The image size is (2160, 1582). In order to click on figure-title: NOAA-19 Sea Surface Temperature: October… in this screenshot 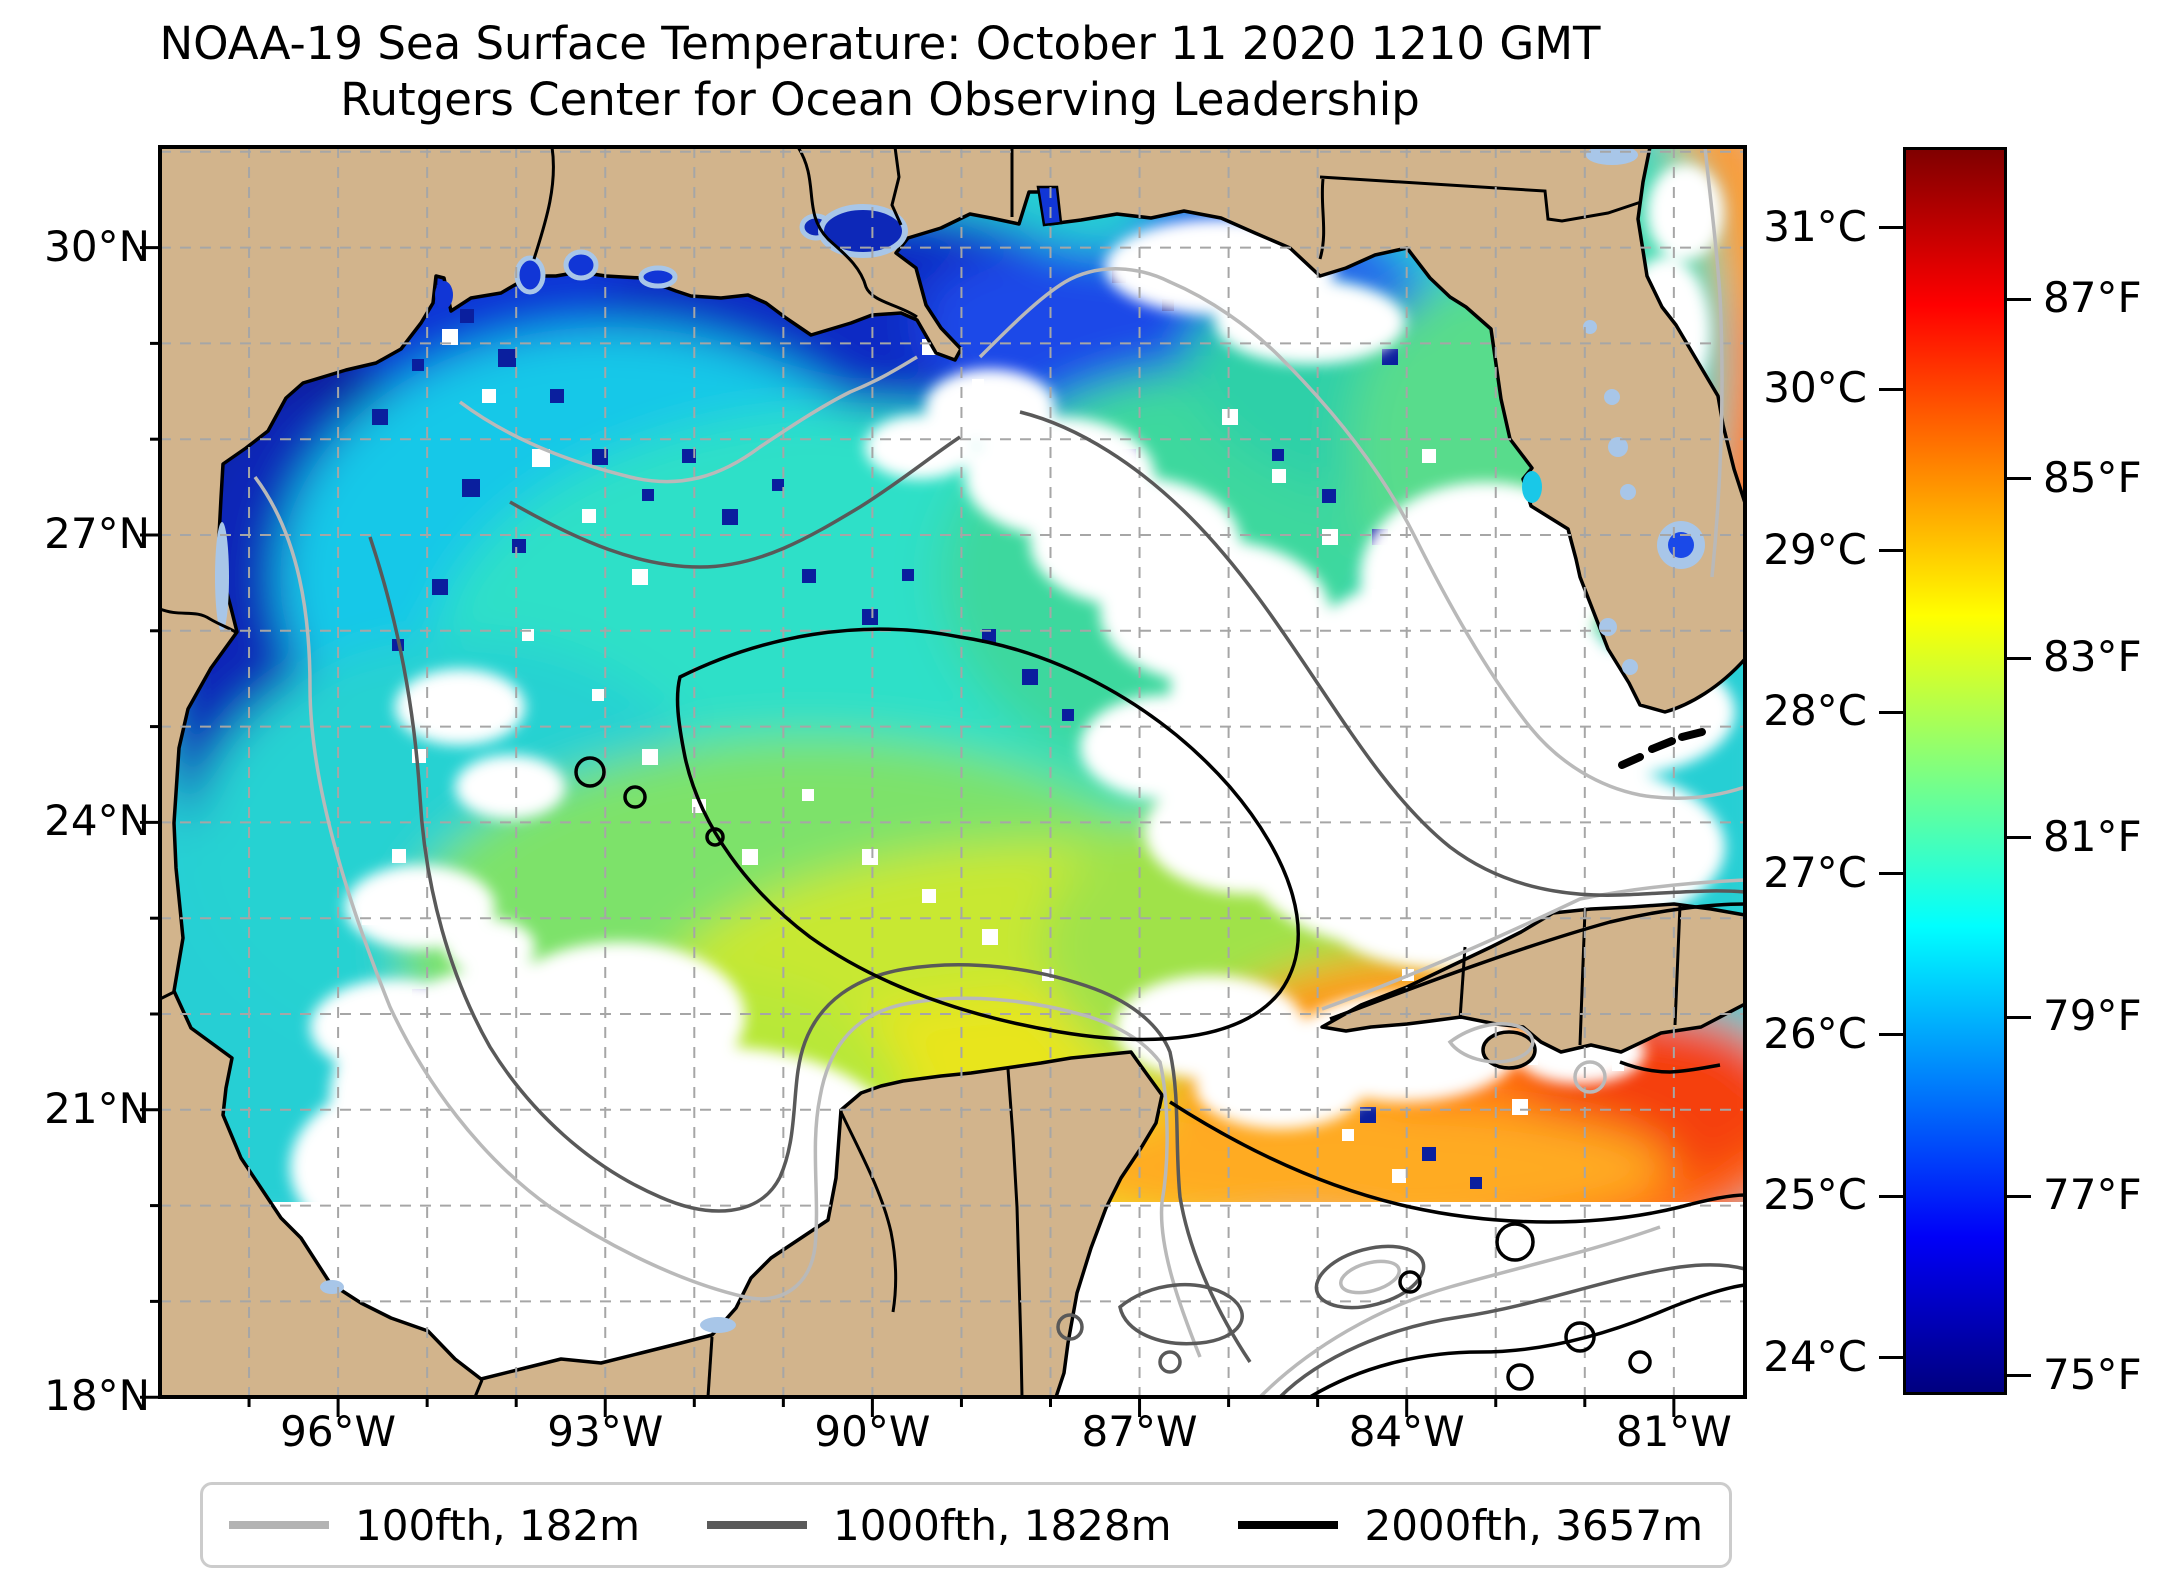, I will do `click(880, 72)`.